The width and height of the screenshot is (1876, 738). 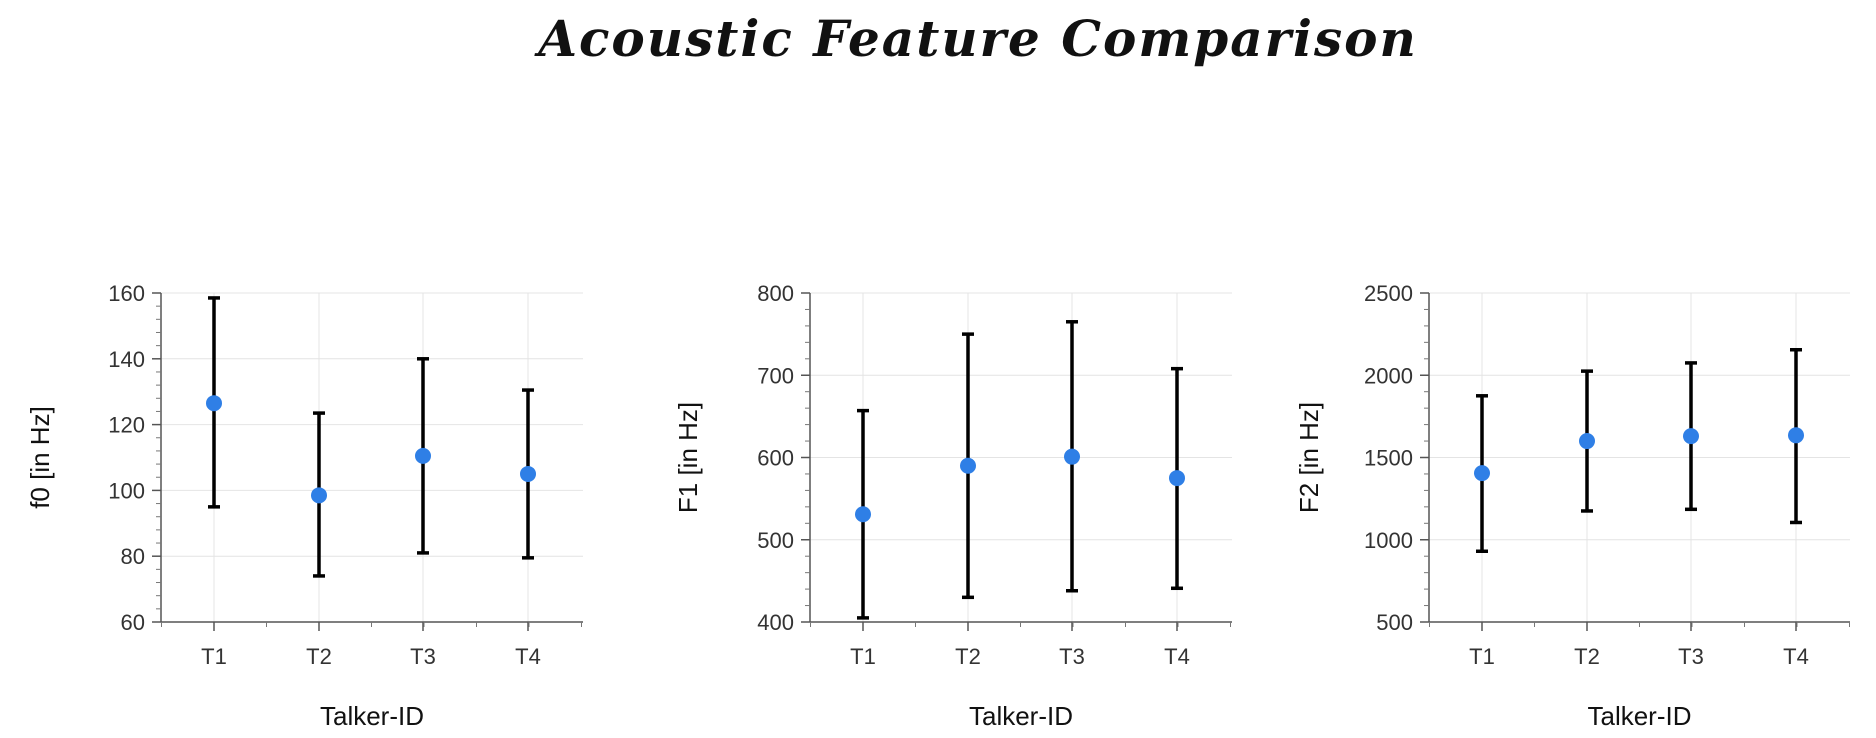 What do you see at coordinates (1388, 458) in the screenshot?
I see `y-tick-label: 1500` at bounding box center [1388, 458].